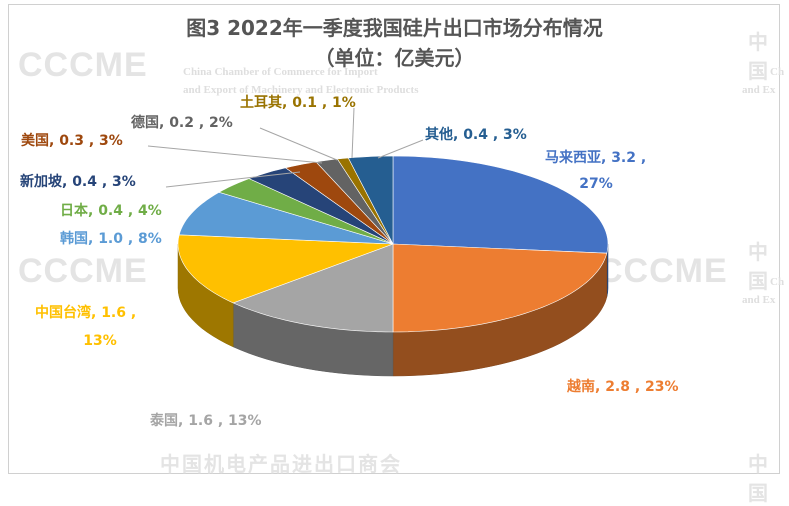 This screenshot has height=506, width=789. I want to click on chart-title: 图3 2022年一季度我国硅片出口市场分布情况, so click(394, 28).